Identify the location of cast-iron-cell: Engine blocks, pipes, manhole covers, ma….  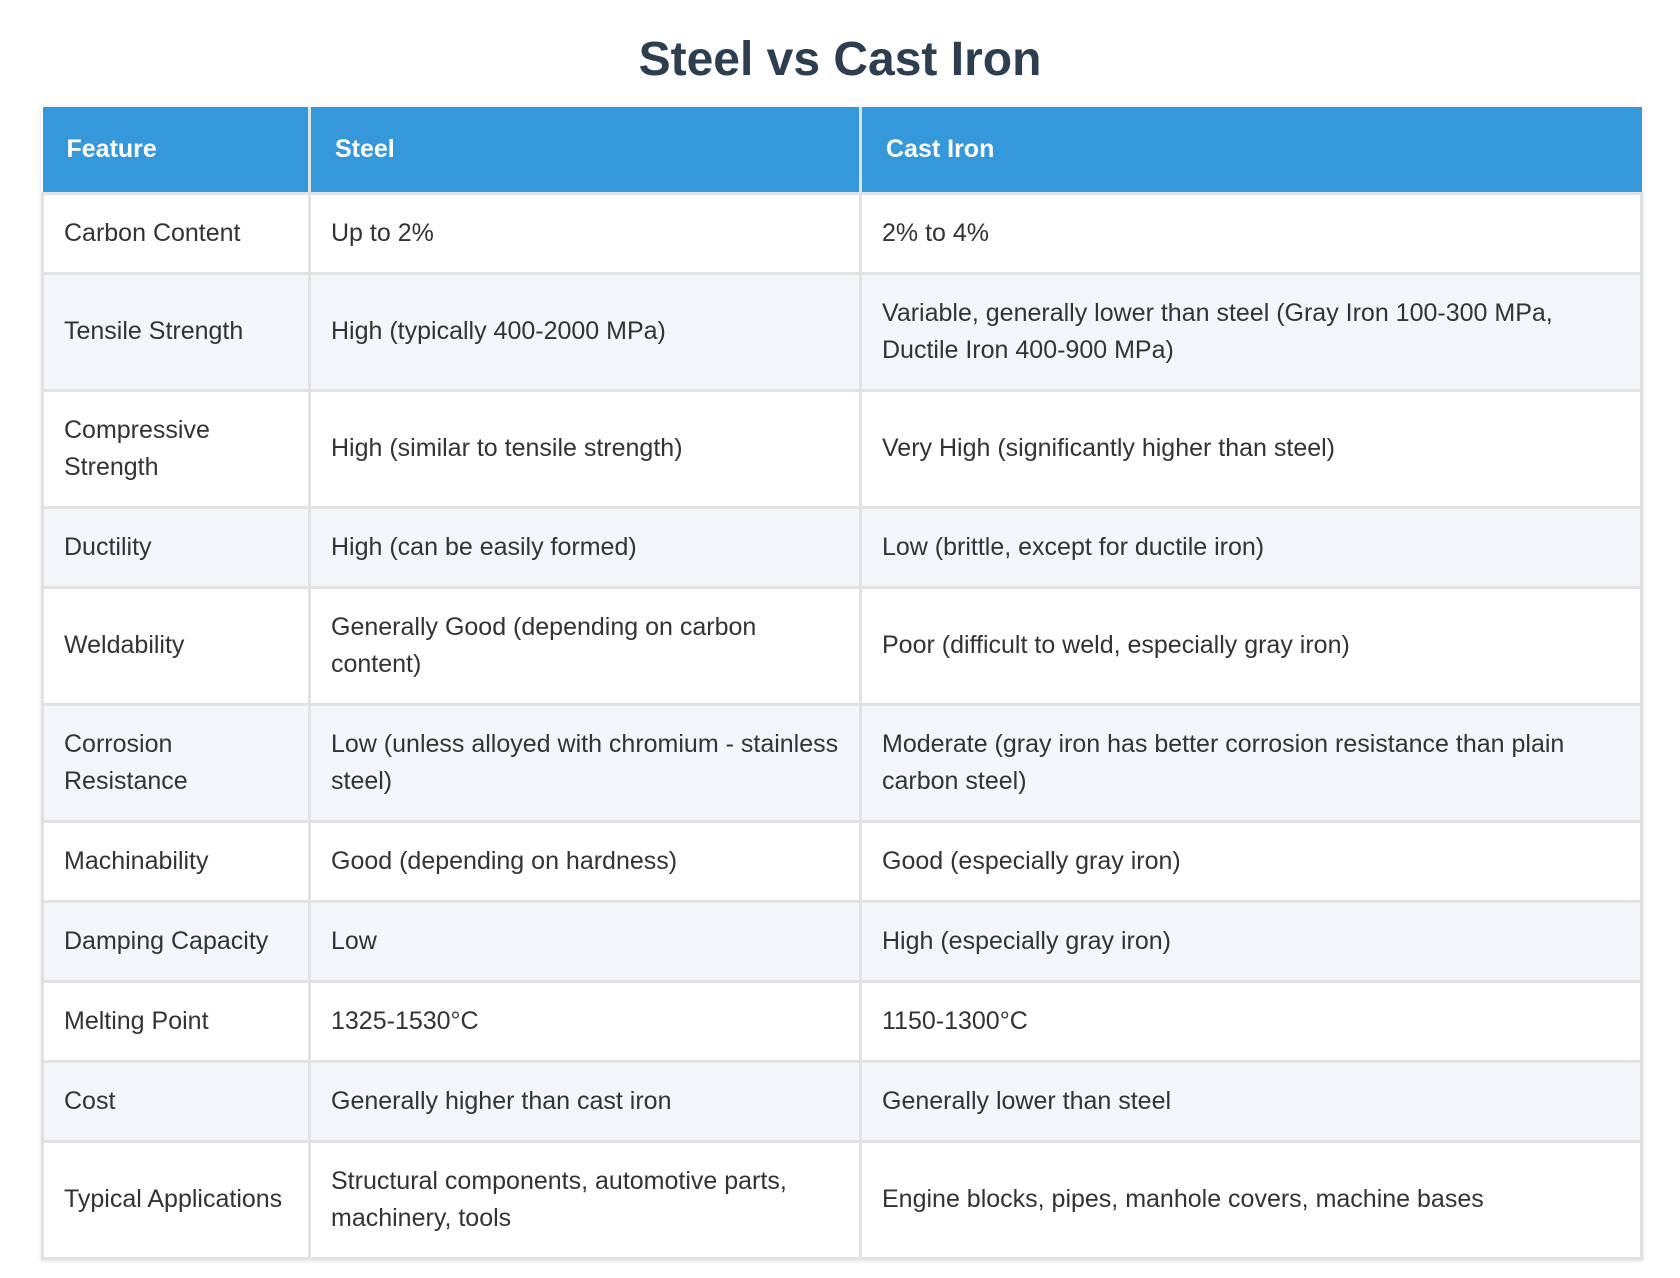
(1251, 1199).